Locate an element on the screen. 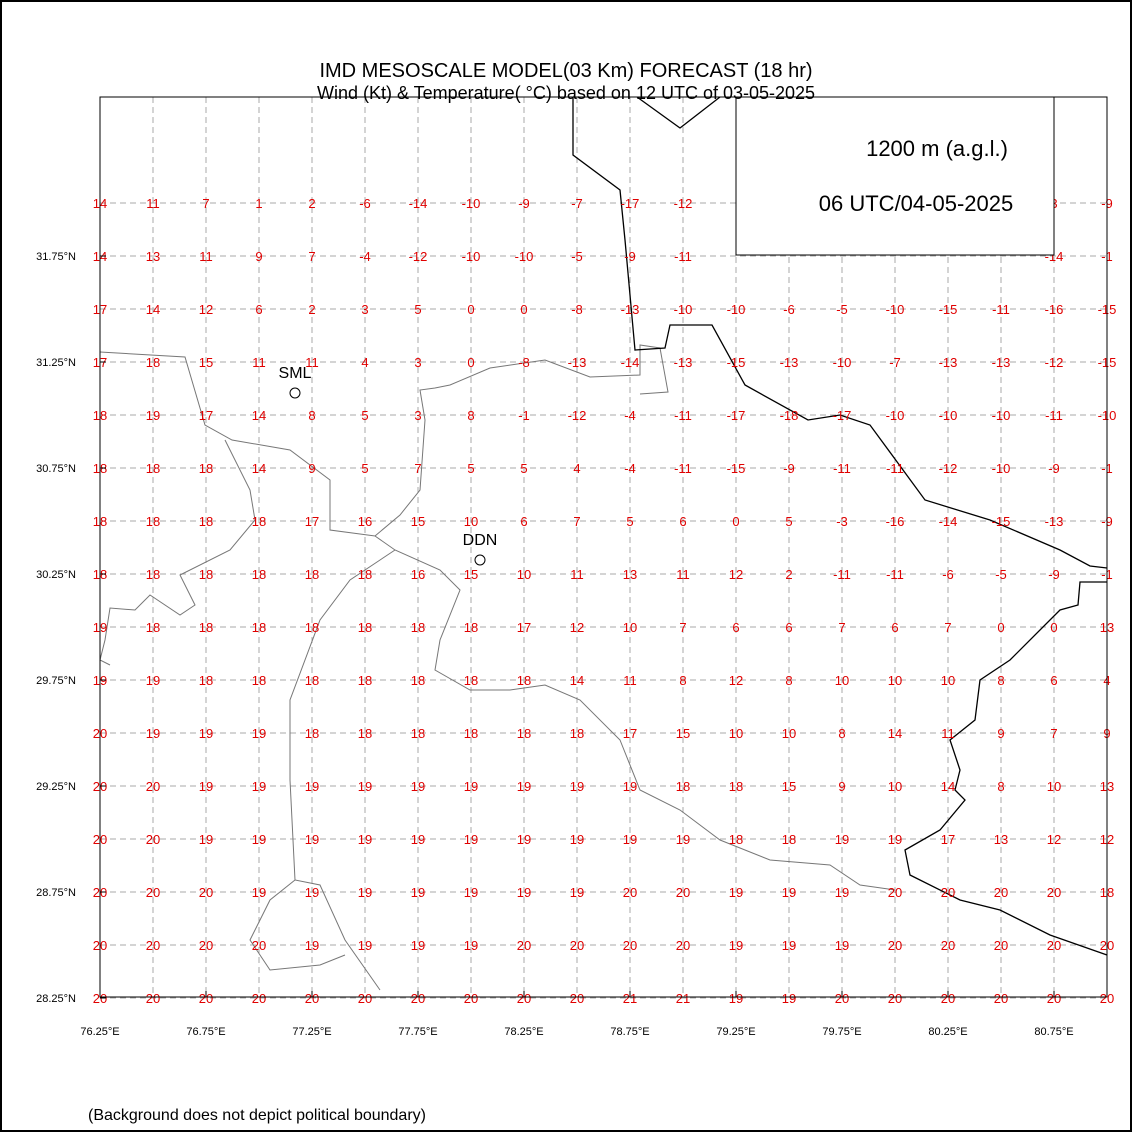 The image size is (1132, 1137). info-box is located at coordinates (895, 176).